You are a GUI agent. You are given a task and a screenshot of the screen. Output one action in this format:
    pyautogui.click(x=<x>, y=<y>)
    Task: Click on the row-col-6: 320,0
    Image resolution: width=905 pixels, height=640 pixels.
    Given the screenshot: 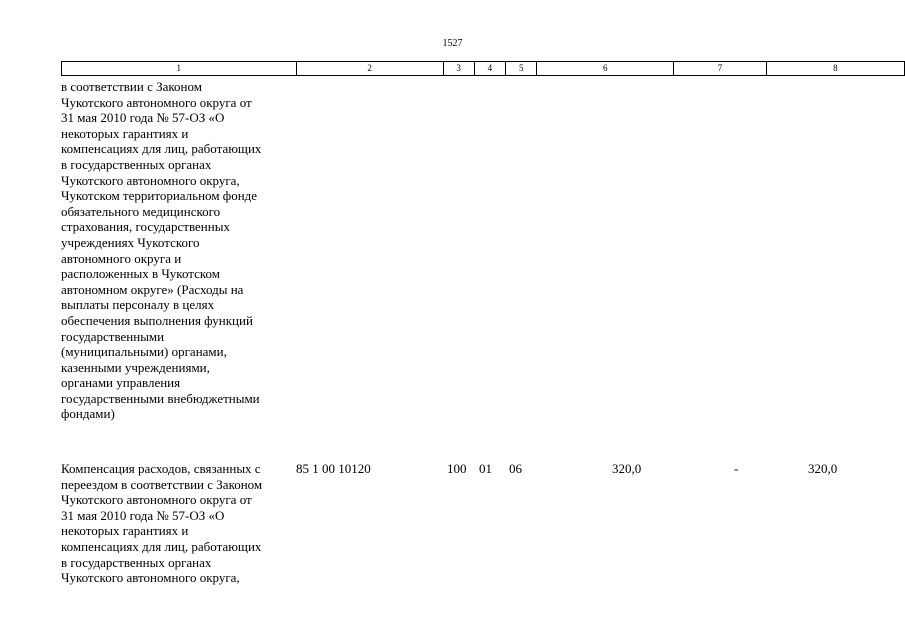 What is the action you would take?
    pyautogui.click(x=627, y=468)
    